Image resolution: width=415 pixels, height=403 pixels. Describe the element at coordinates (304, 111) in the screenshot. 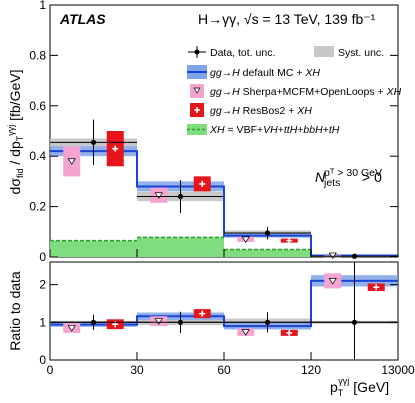

I see `legend-resbos-label-p2: XH` at that location.